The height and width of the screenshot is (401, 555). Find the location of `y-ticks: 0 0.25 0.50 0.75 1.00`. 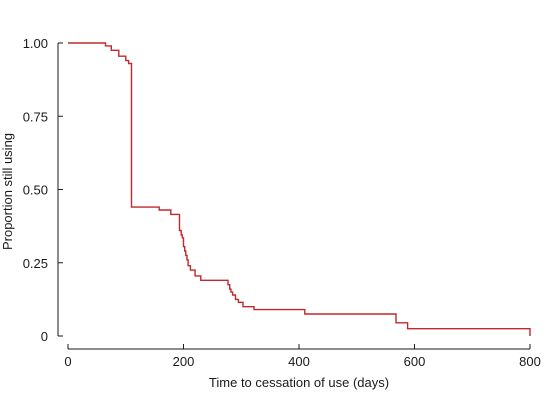

y-ticks: 0 0.25 0.50 0.75 1.00 is located at coordinates (43, 190).